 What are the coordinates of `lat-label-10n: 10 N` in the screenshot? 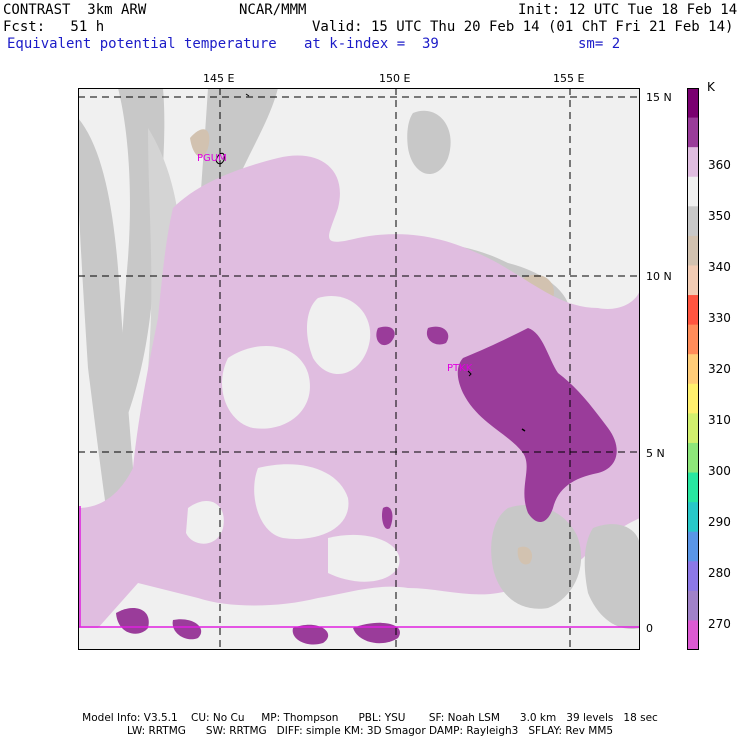 It's located at (659, 276).